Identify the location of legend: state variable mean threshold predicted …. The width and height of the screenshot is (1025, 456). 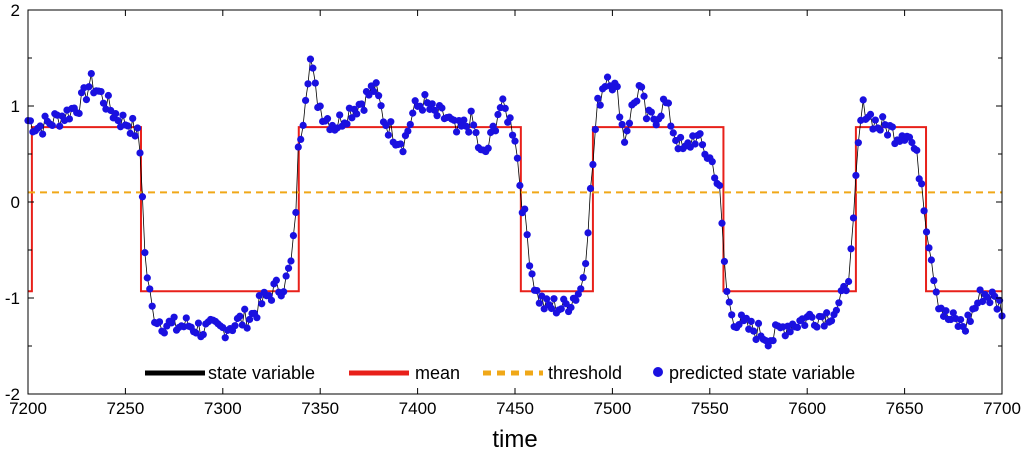
(500, 373).